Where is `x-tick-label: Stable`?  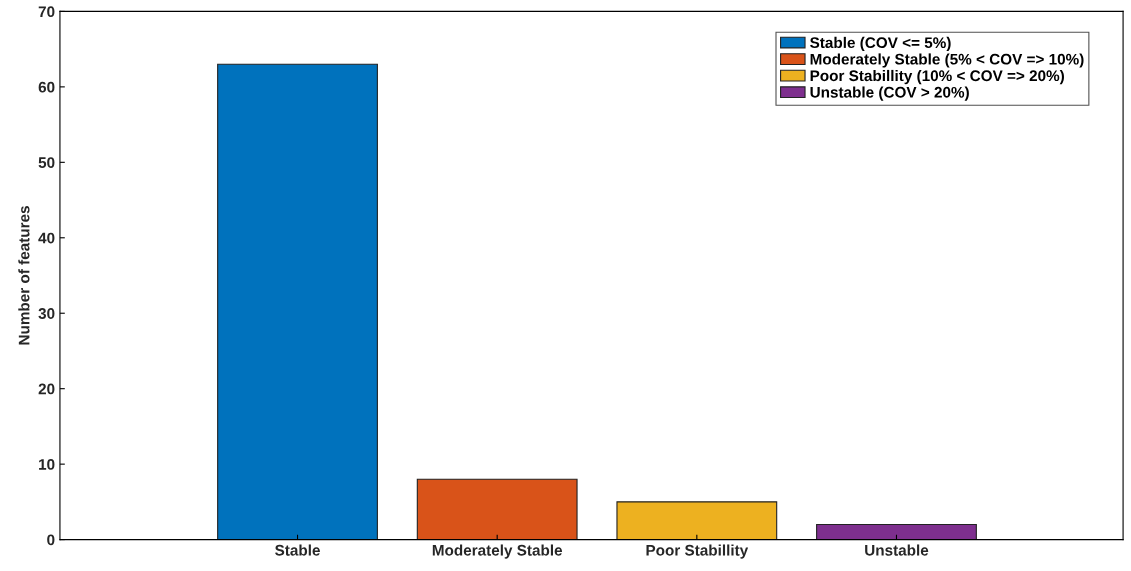 x-tick-label: Stable is located at coordinates (297, 550).